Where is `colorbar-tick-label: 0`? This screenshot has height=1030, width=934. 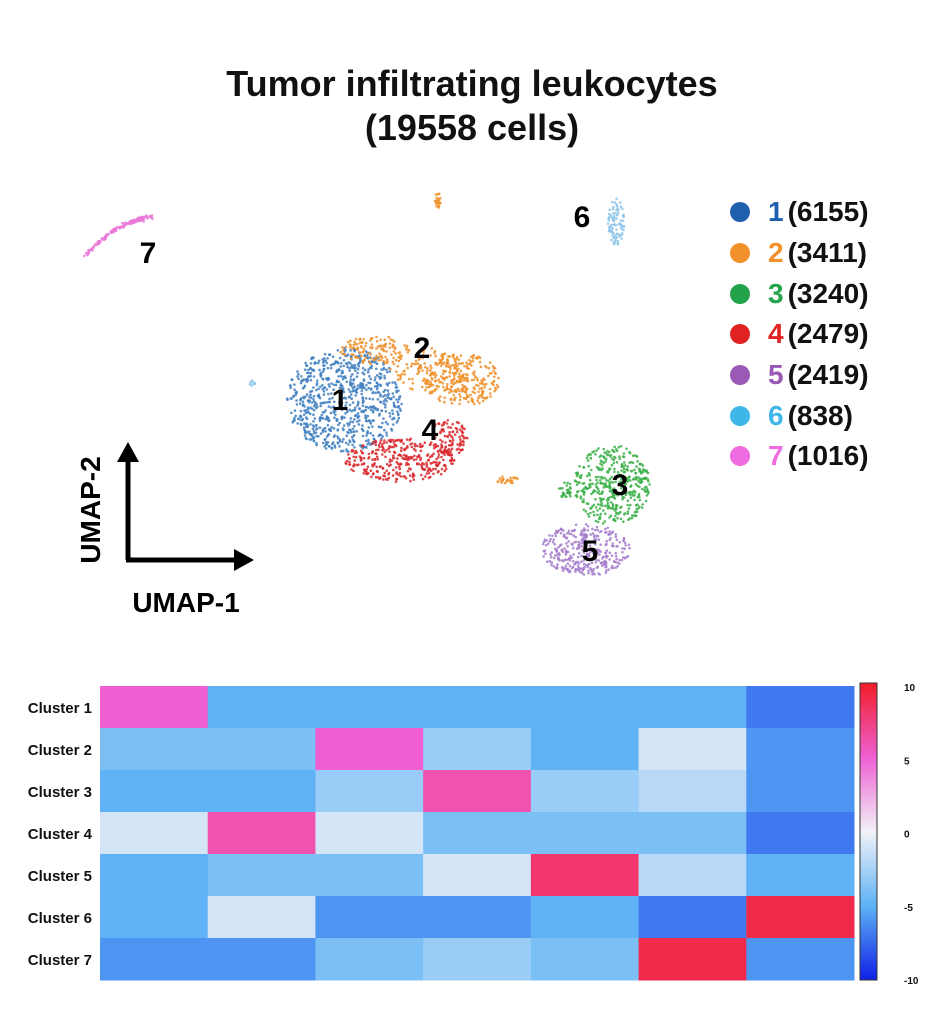 colorbar-tick-label: 0 is located at coordinates (907, 835).